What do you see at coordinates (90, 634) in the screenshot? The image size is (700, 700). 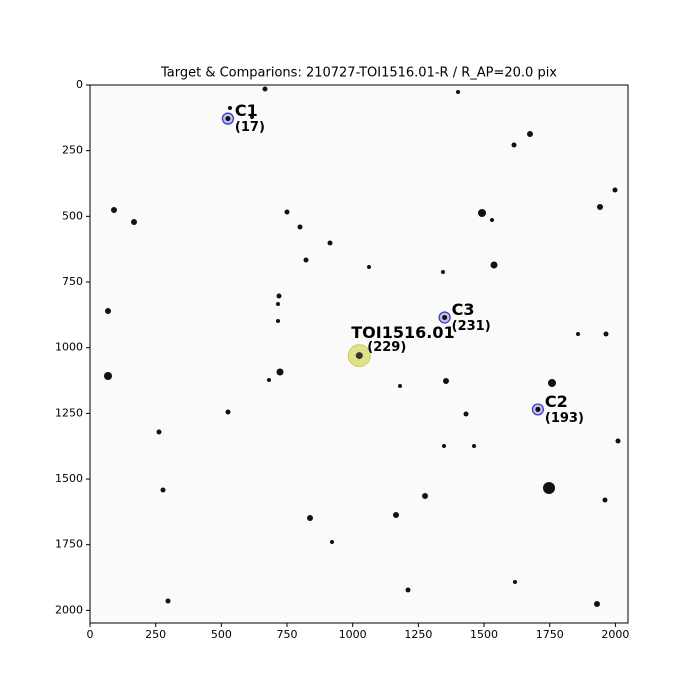 I see `x-tick-label: 0` at bounding box center [90, 634].